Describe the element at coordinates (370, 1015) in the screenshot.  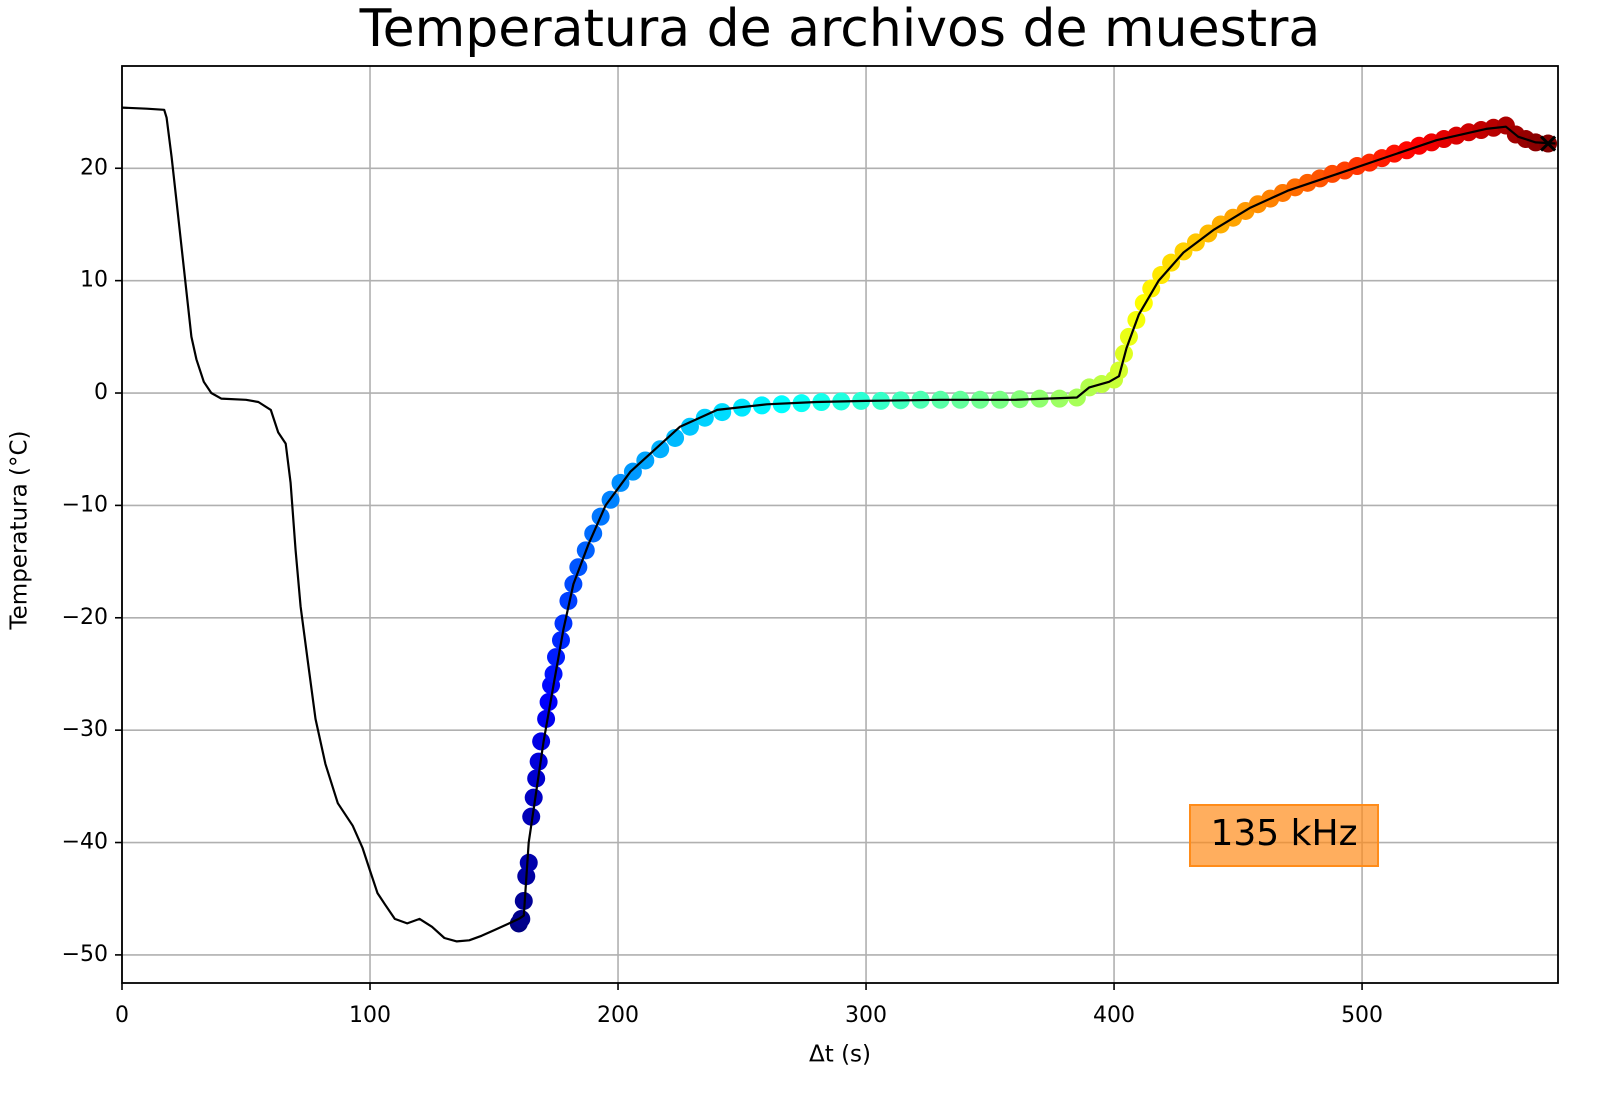
I see `x-tick-label: 100` at that location.